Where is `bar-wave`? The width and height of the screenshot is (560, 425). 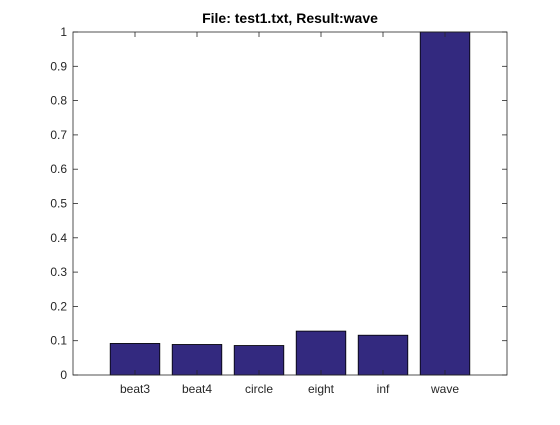 bar-wave is located at coordinates (445, 203).